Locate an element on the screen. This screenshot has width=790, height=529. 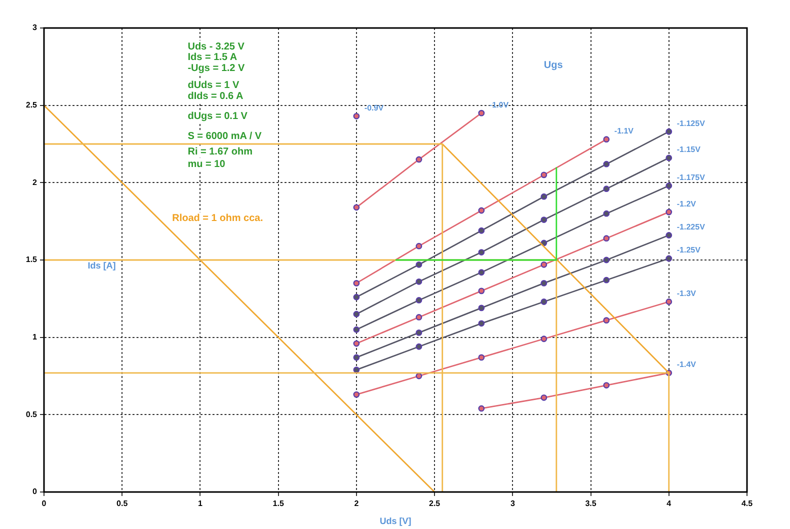
y-tick-label: 1 is located at coordinates (35, 337).